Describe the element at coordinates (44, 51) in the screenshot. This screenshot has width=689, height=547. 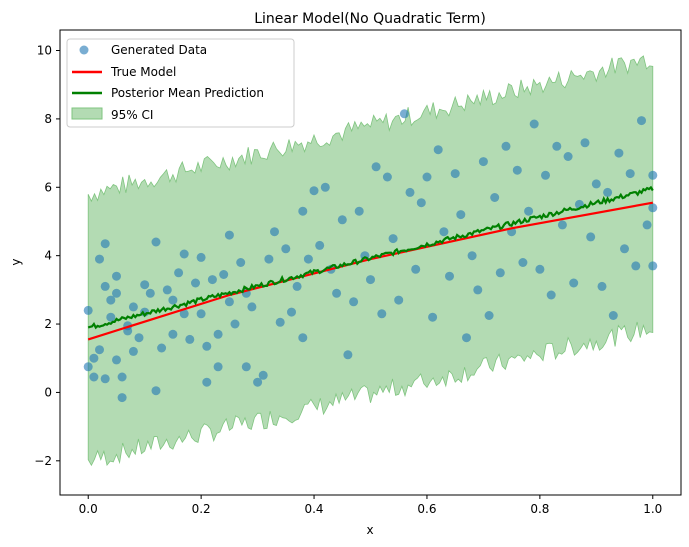
I see `y-tick-label: 10` at that location.